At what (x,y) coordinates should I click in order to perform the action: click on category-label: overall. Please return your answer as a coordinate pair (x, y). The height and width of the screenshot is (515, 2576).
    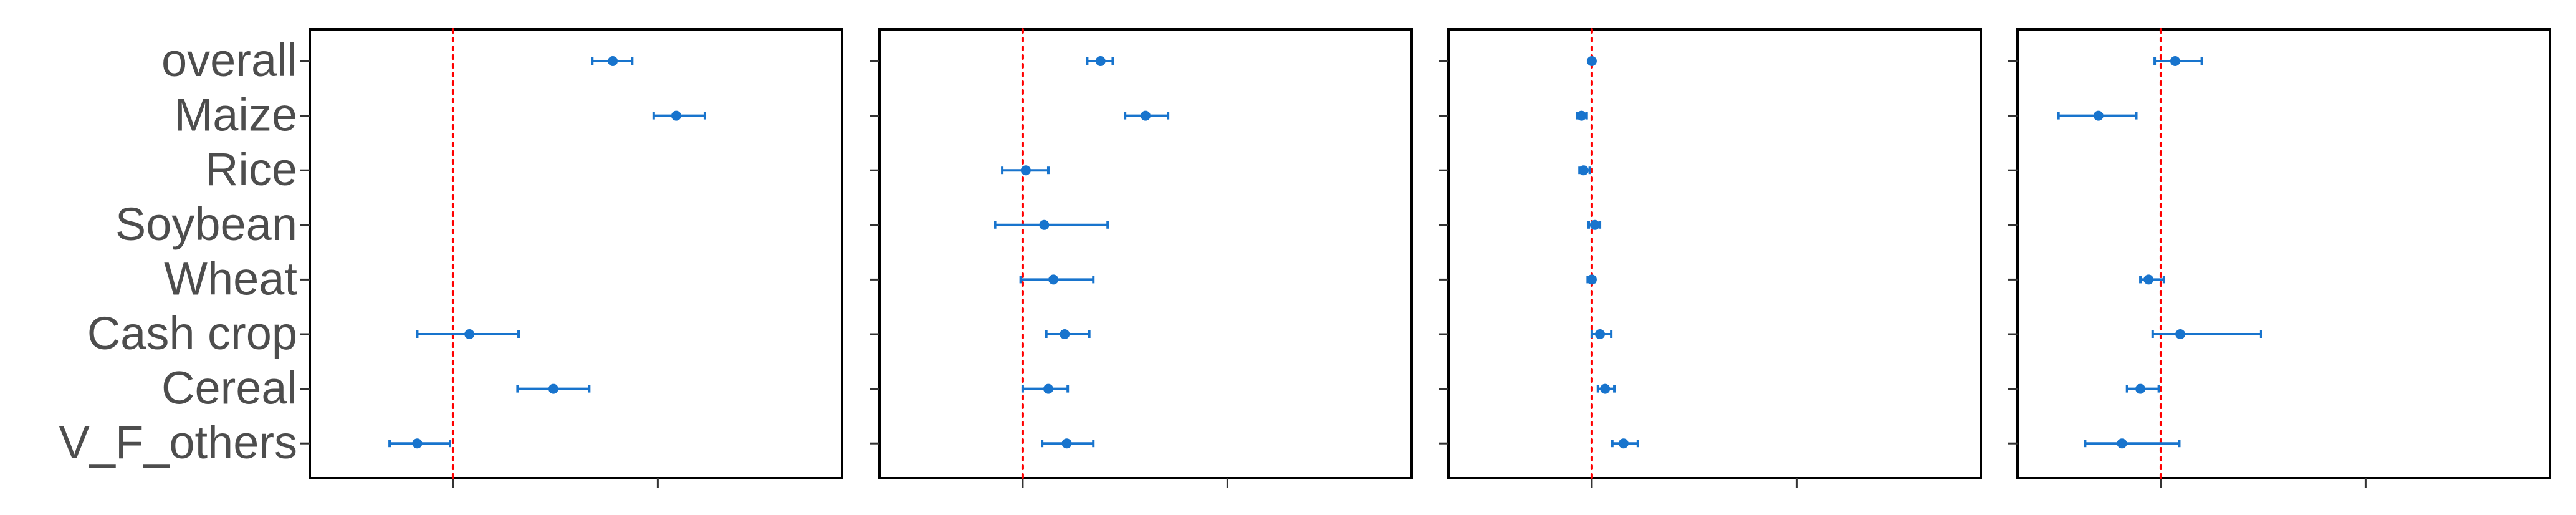
    Looking at the image, I should click on (229, 60).